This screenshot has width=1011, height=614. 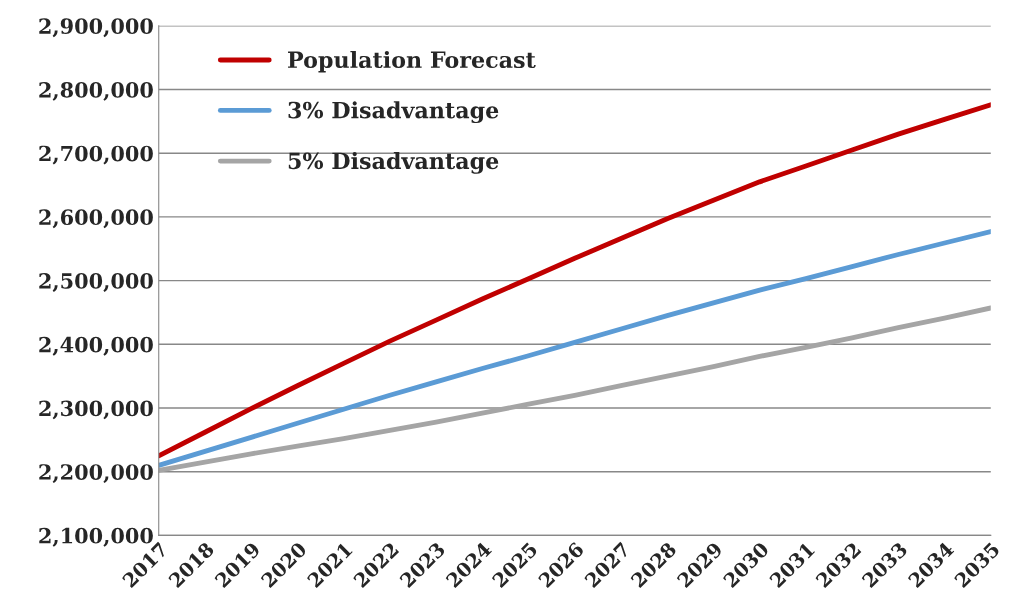 I want to click on y-tick-label: 2,900,000, so click(x=96, y=28).